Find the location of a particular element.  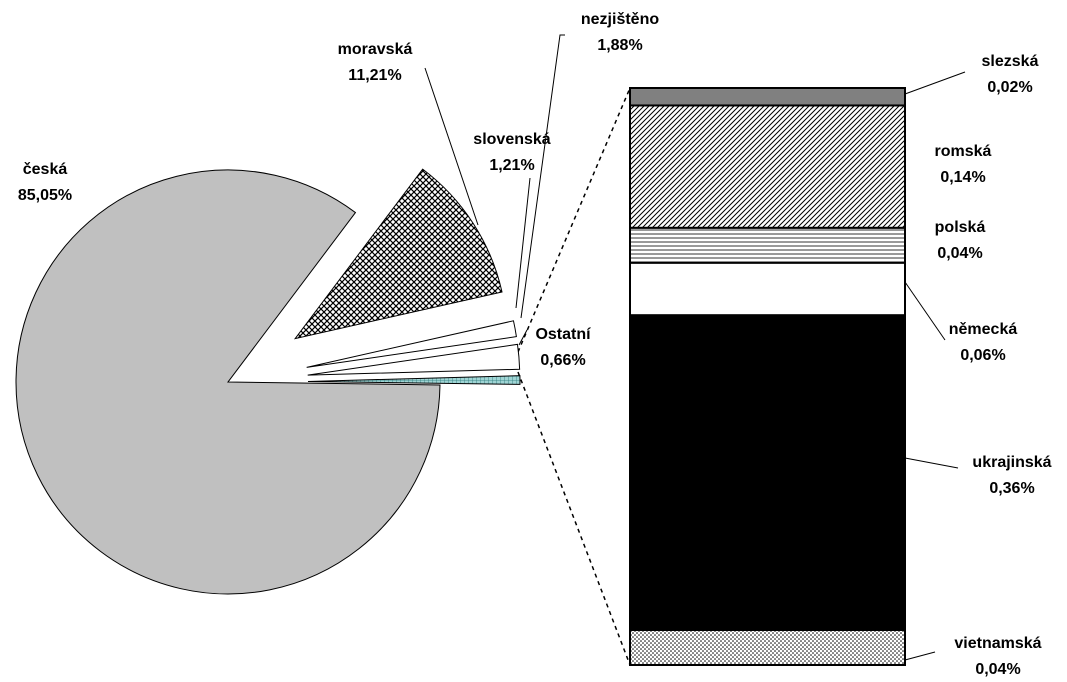

category-label: vietnamská is located at coordinates (997, 643).